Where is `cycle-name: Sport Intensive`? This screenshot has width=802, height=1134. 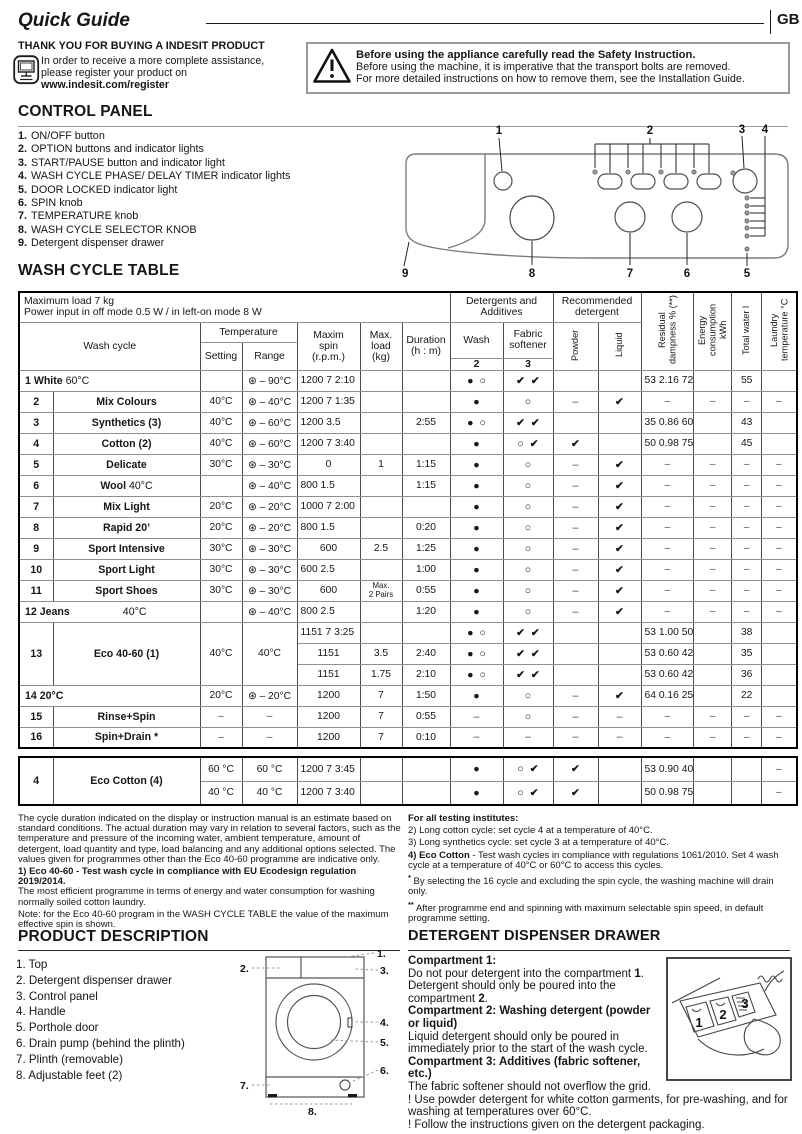 cycle-name: Sport Intensive is located at coordinates (126, 548).